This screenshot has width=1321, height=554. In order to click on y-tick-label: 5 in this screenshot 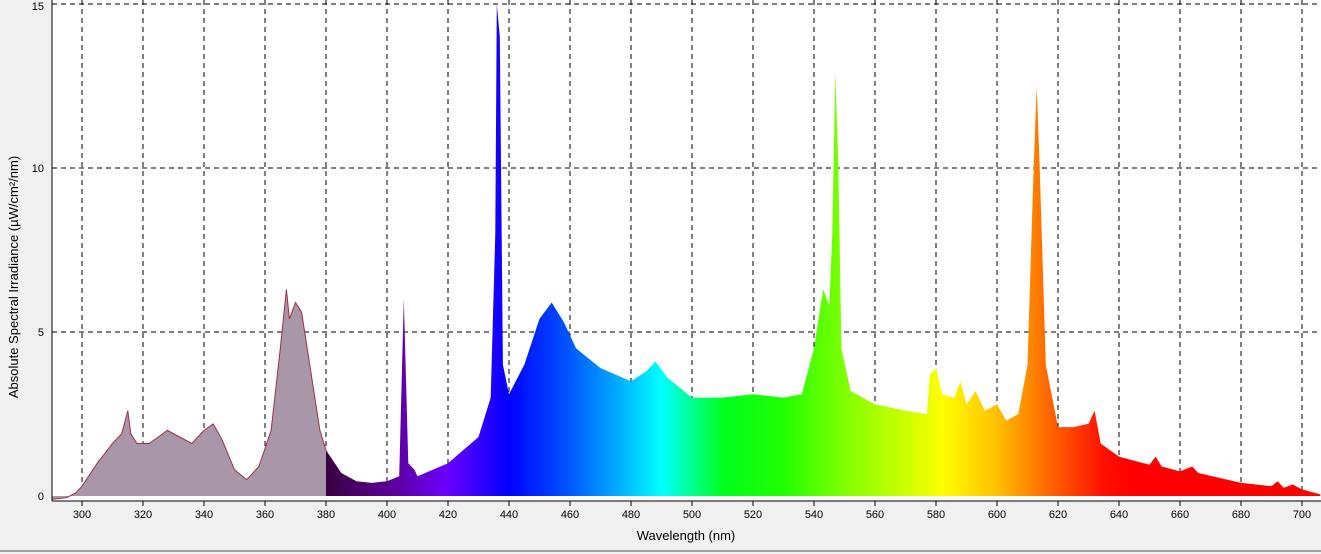, I will do `click(41, 333)`.